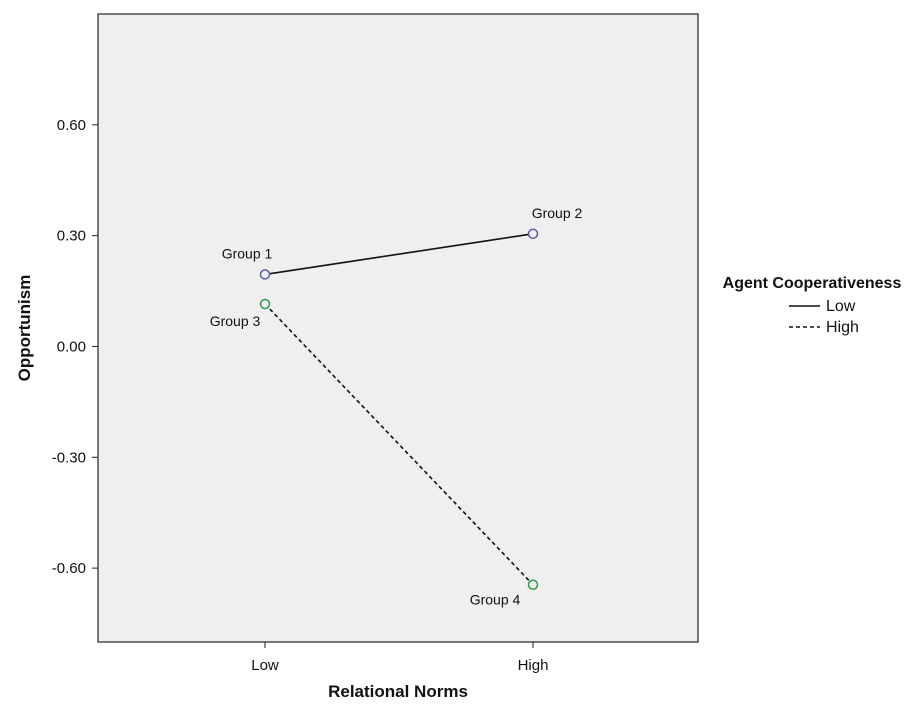 Image resolution: width=920 pixels, height=713 pixels. What do you see at coordinates (24, 328) in the screenshot?
I see `y-axis-title: Opportunism` at bounding box center [24, 328].